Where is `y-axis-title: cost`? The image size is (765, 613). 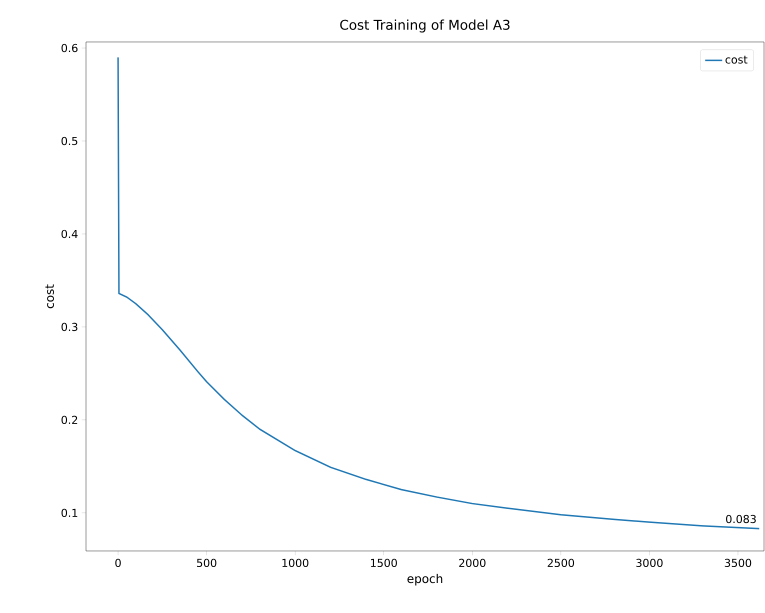
y-axis-title: cost is located at coordinates (49, 296).